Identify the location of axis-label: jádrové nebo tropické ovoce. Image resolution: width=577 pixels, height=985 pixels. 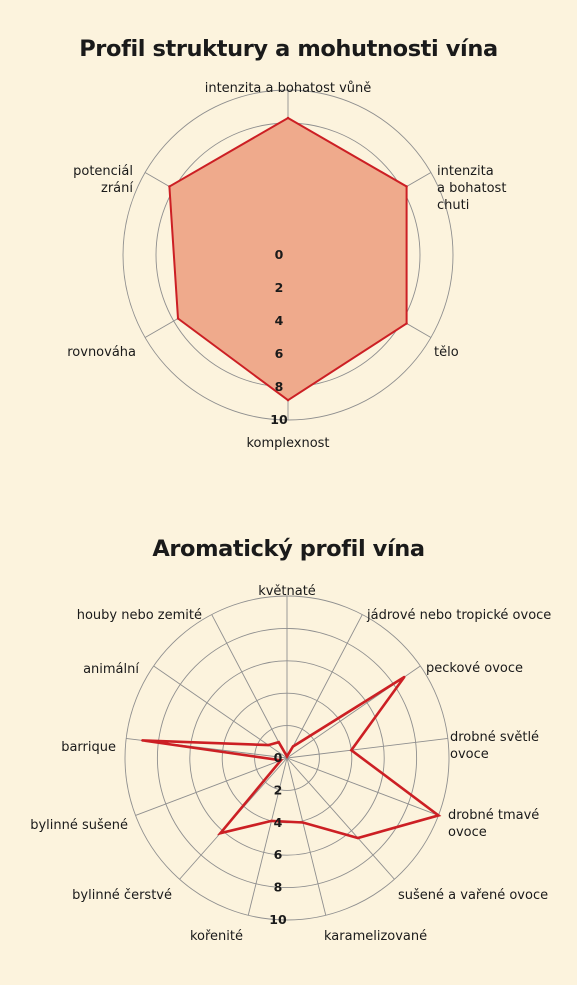
(458, 615).